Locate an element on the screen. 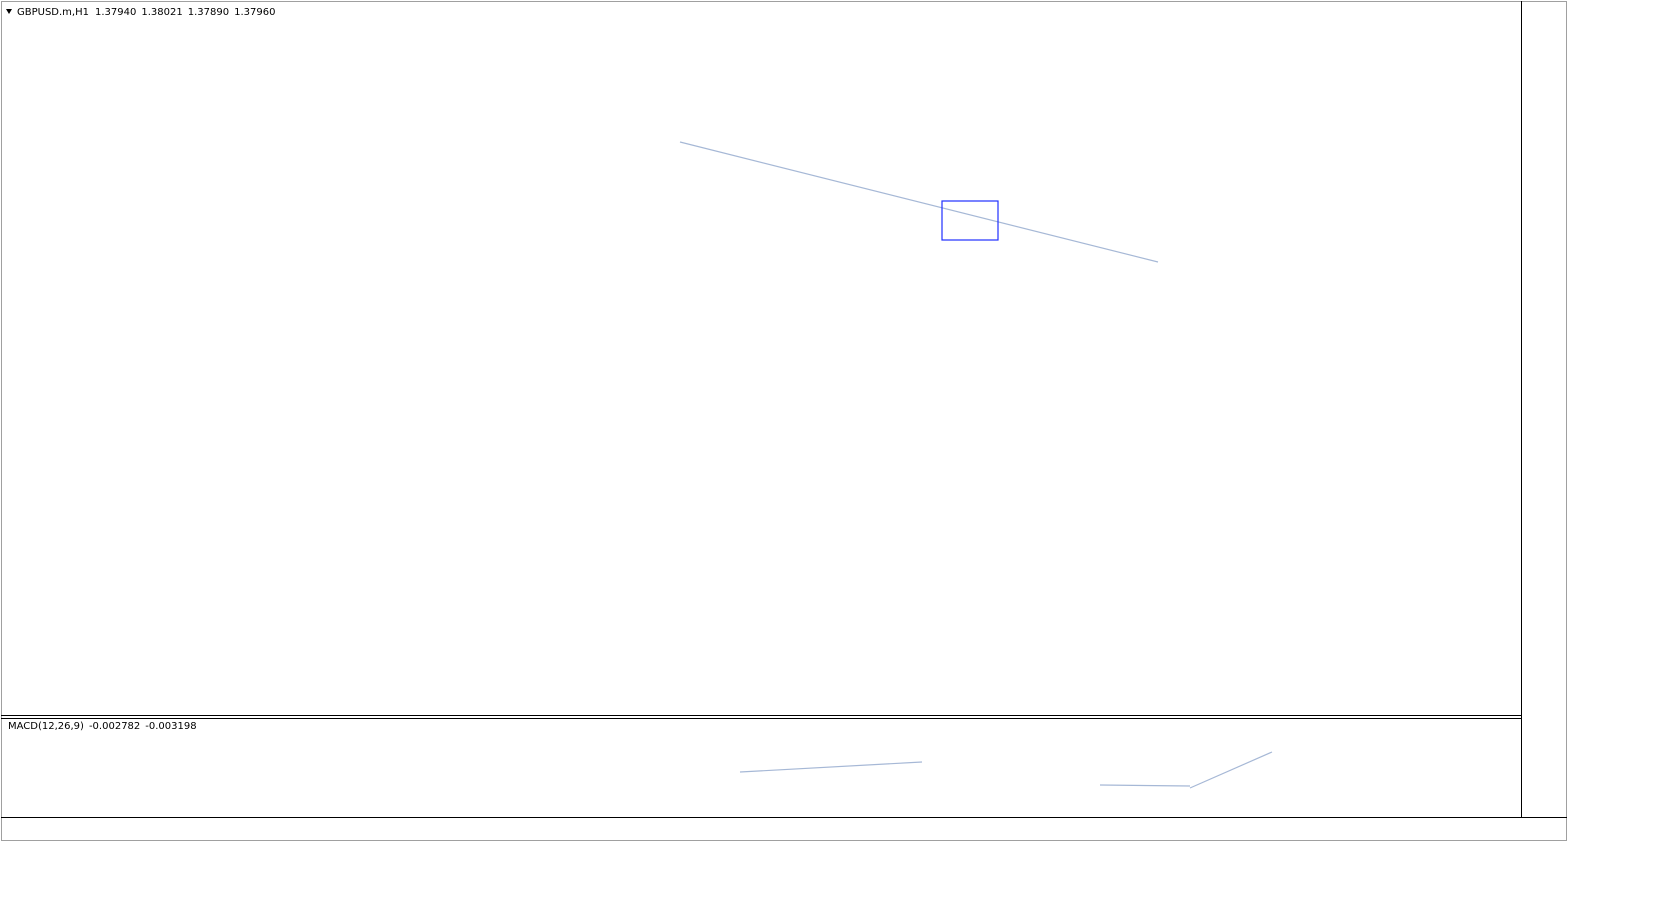 This screenshot has height=897, width=1673. header-low: 1.37890 is located at coordinates (208, 12).